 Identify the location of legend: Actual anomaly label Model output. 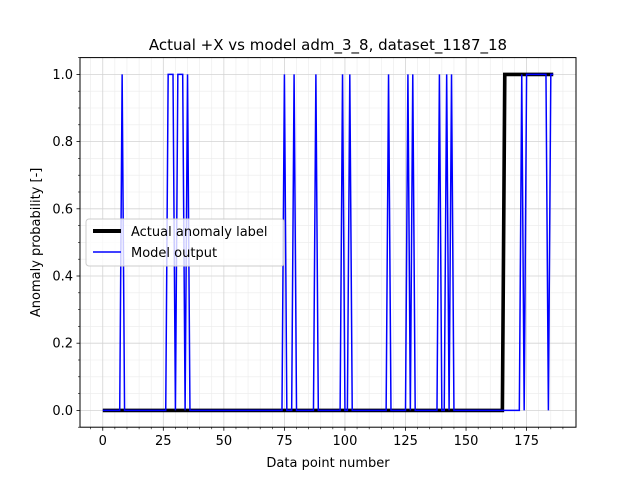
(185, 242).